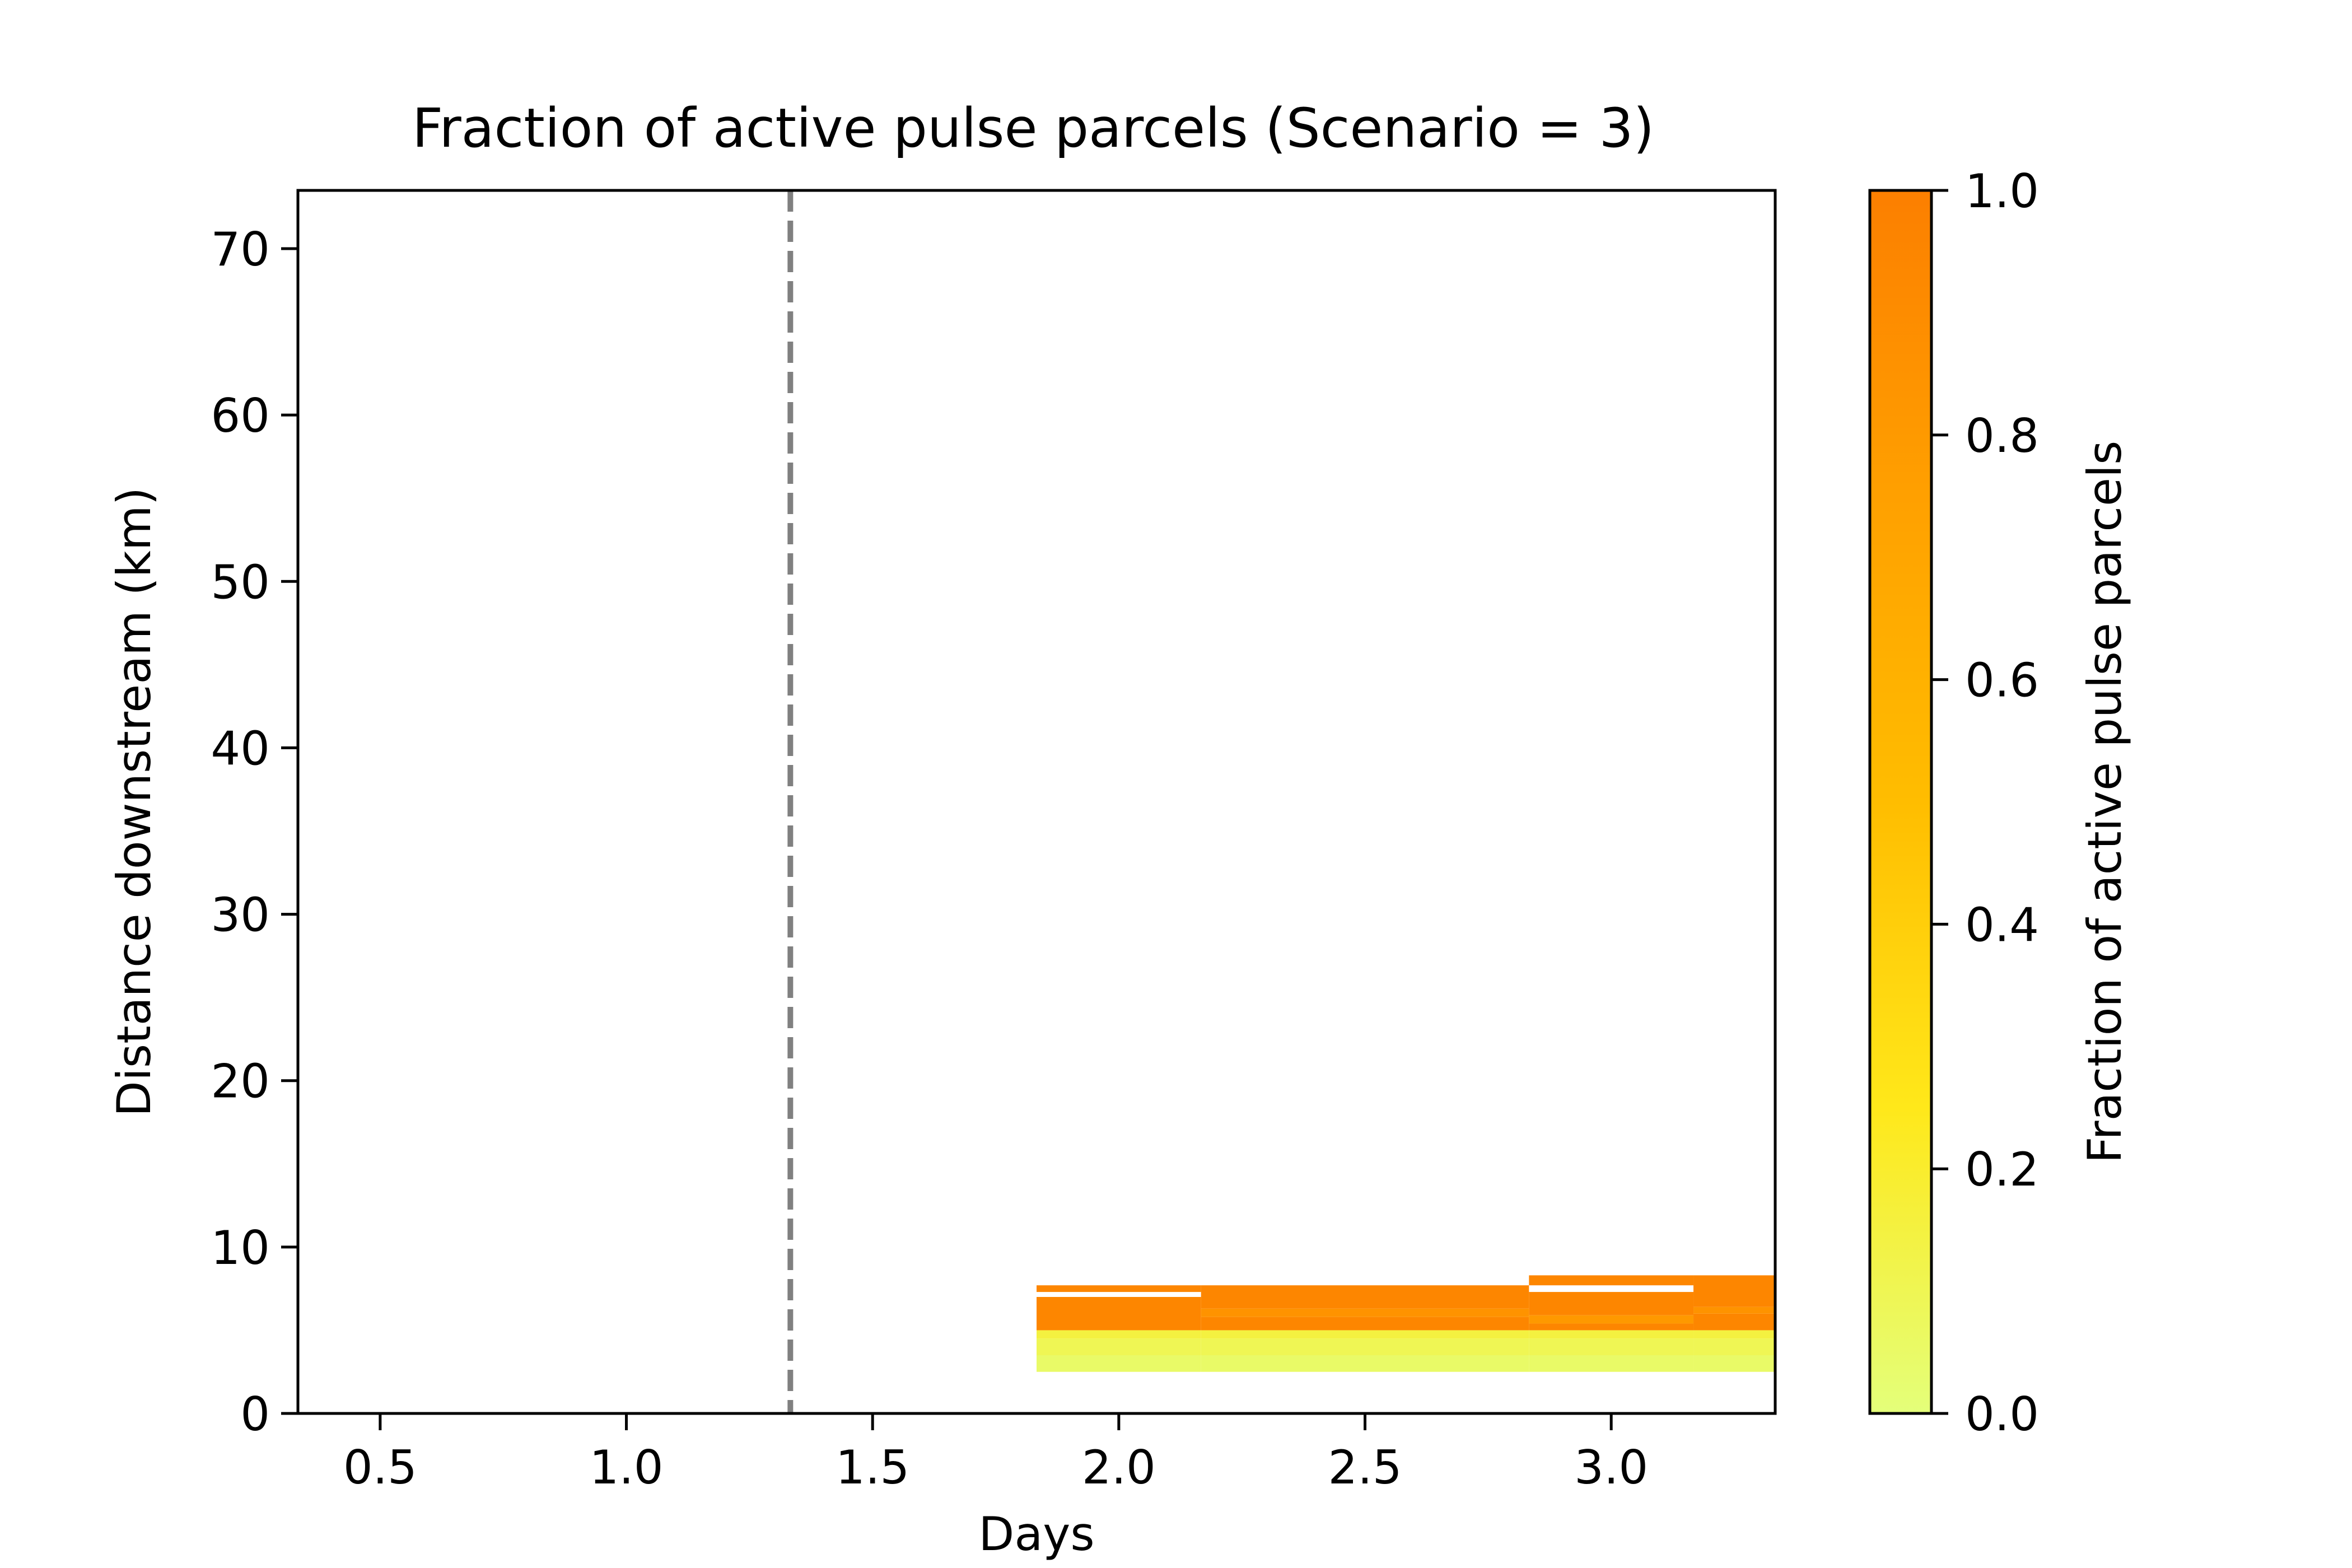 The width and height of the screenshot is (2352, 1568). I want to click on heatmap-cells, so click(1406, 1324).